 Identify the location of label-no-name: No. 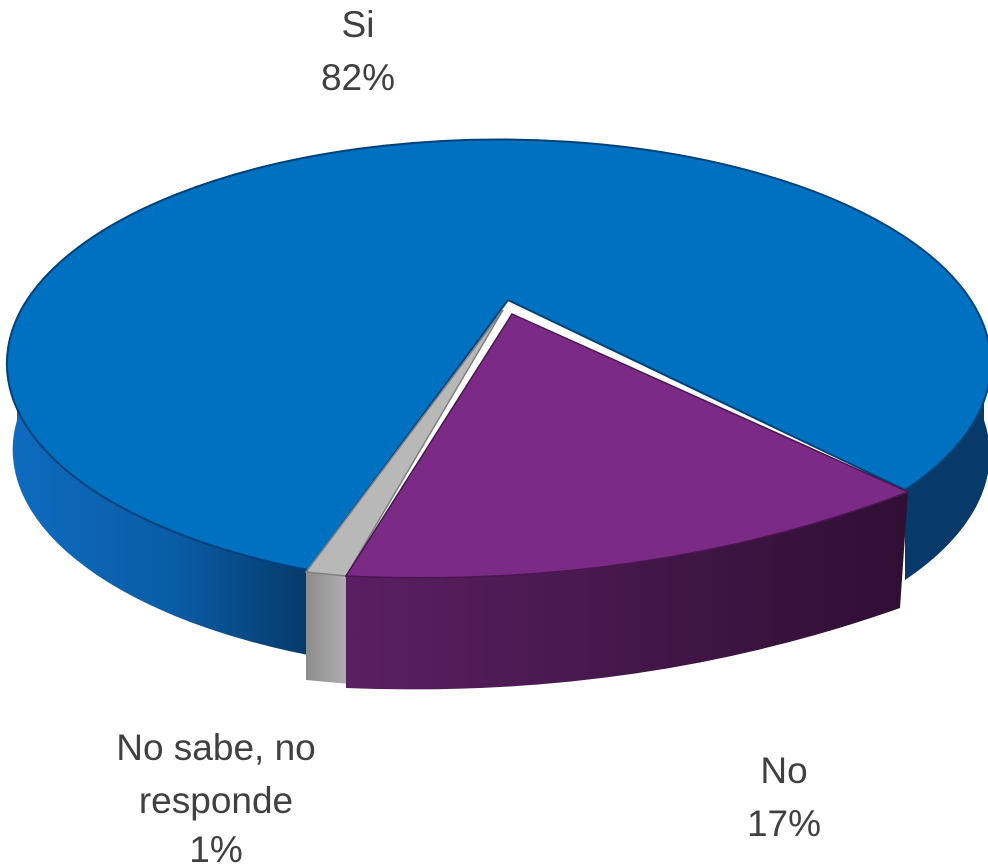
(783, 770).